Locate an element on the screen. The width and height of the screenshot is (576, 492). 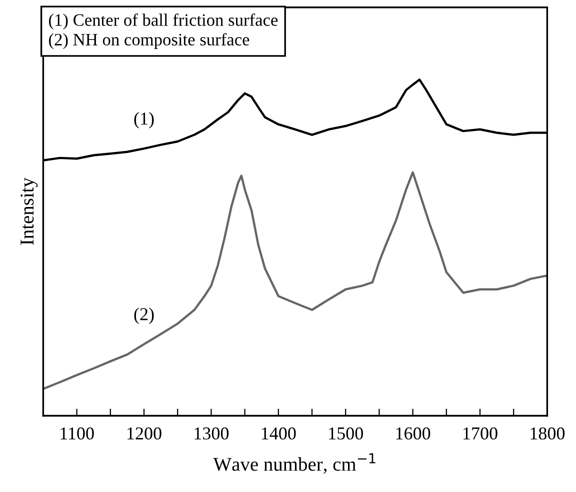
x-tick-label: 1300 is located at coordinates (211, 433).